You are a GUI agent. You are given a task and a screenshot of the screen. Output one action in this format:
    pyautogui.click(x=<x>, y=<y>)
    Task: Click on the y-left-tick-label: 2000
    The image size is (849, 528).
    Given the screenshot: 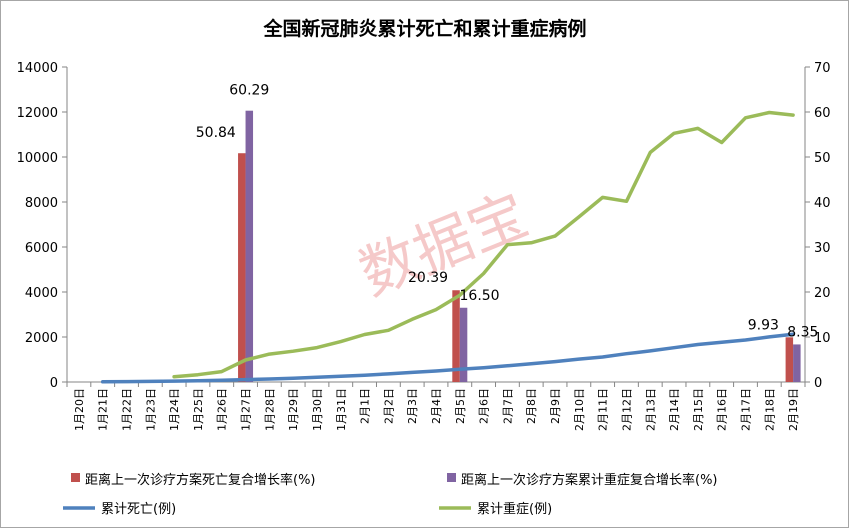 What is the action you would take?
    pyautogui.click(x=41, y=338)
    